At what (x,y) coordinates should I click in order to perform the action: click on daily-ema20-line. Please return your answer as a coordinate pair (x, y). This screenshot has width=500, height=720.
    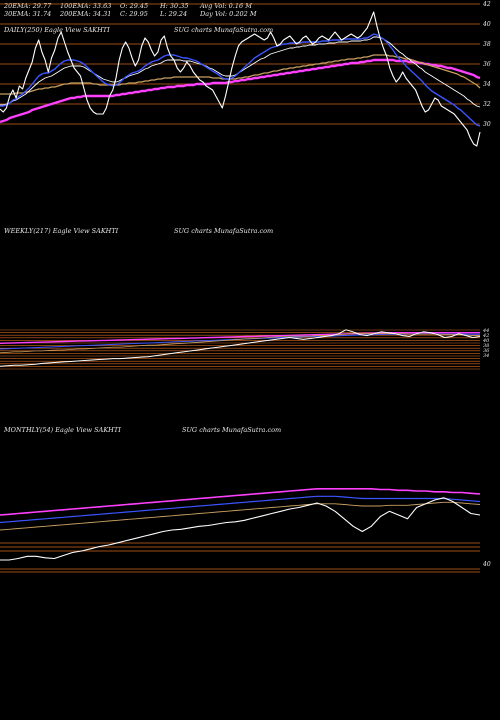
    Looking at the image, I should click on (240, 80).